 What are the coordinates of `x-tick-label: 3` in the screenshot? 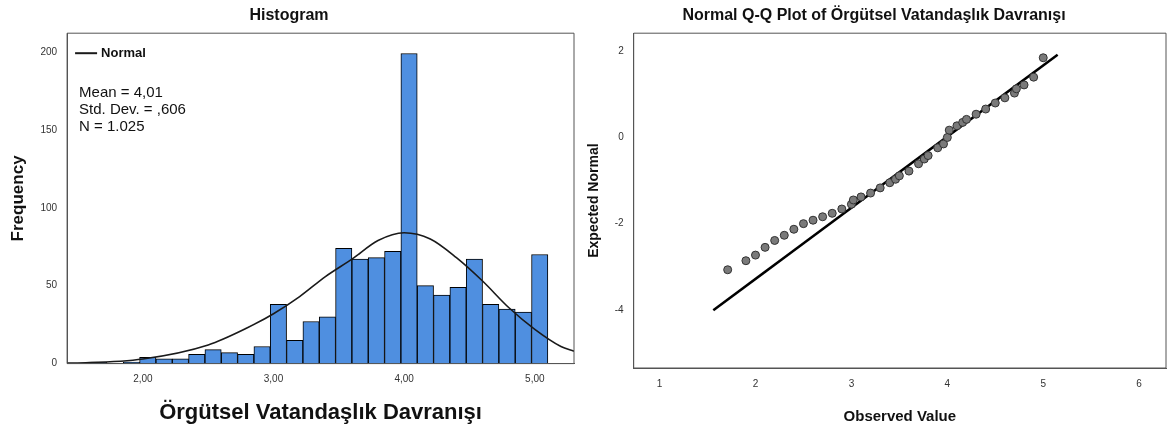 It's located at (851, 383).